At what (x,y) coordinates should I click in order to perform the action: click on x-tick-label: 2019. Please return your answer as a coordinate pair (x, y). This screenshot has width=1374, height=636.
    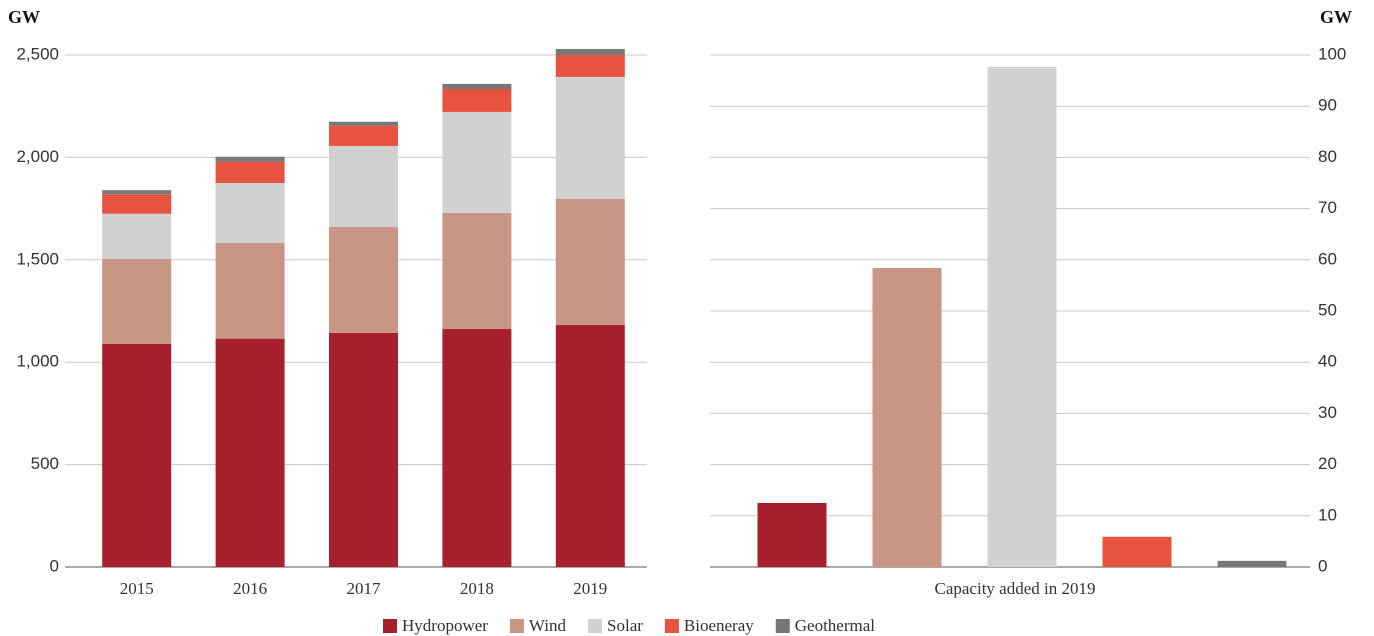
    Looking at the image, I should click on (590, 588).